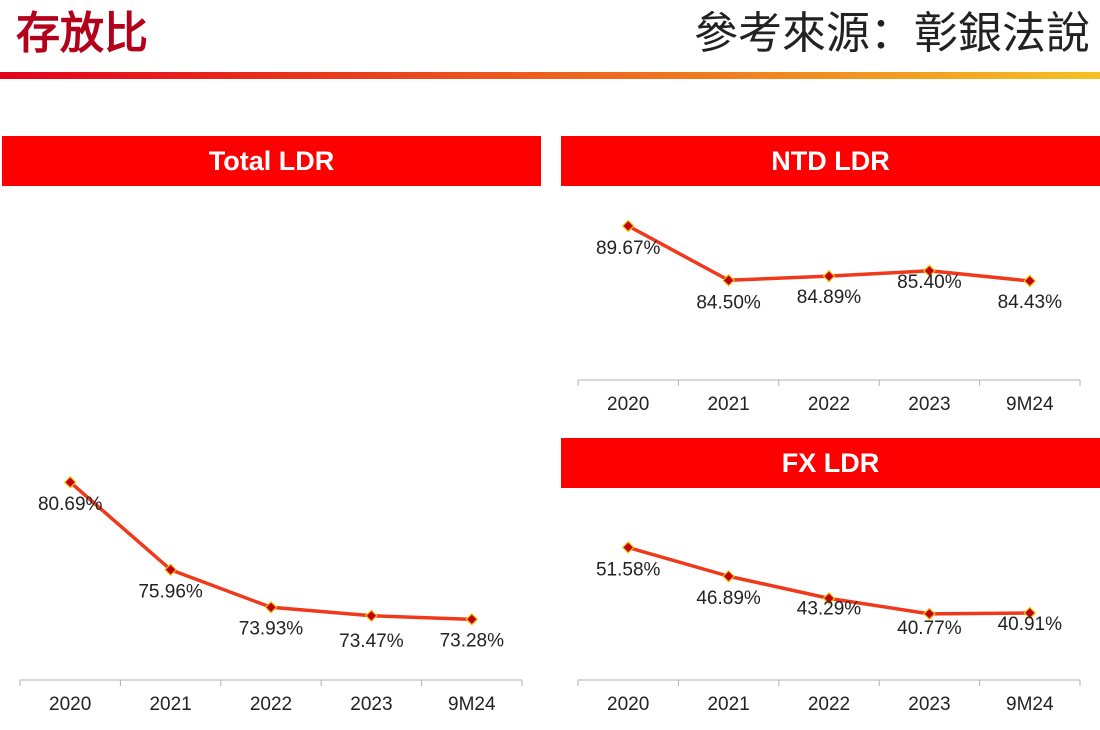  I want to click on fx-ldr-data-label: 51.58%, so click(628, 569).